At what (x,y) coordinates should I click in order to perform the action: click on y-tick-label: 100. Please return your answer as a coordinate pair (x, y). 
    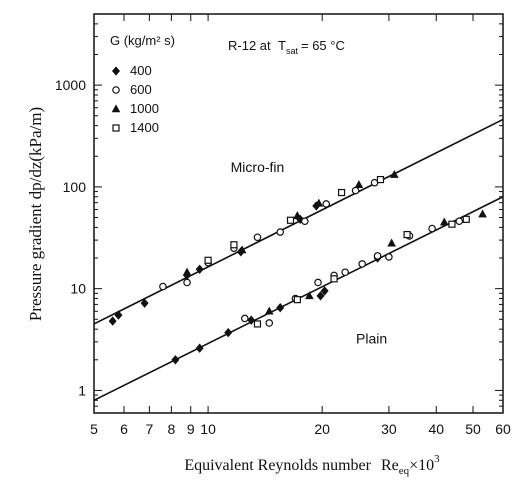
    Looking at the image, I should click on (75, 187).